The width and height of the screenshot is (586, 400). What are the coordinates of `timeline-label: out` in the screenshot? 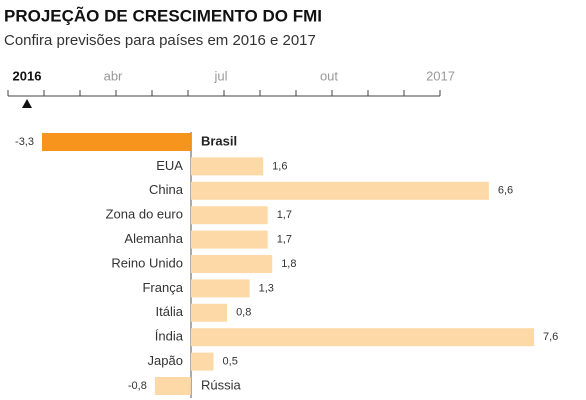 It's located at (329, 75).